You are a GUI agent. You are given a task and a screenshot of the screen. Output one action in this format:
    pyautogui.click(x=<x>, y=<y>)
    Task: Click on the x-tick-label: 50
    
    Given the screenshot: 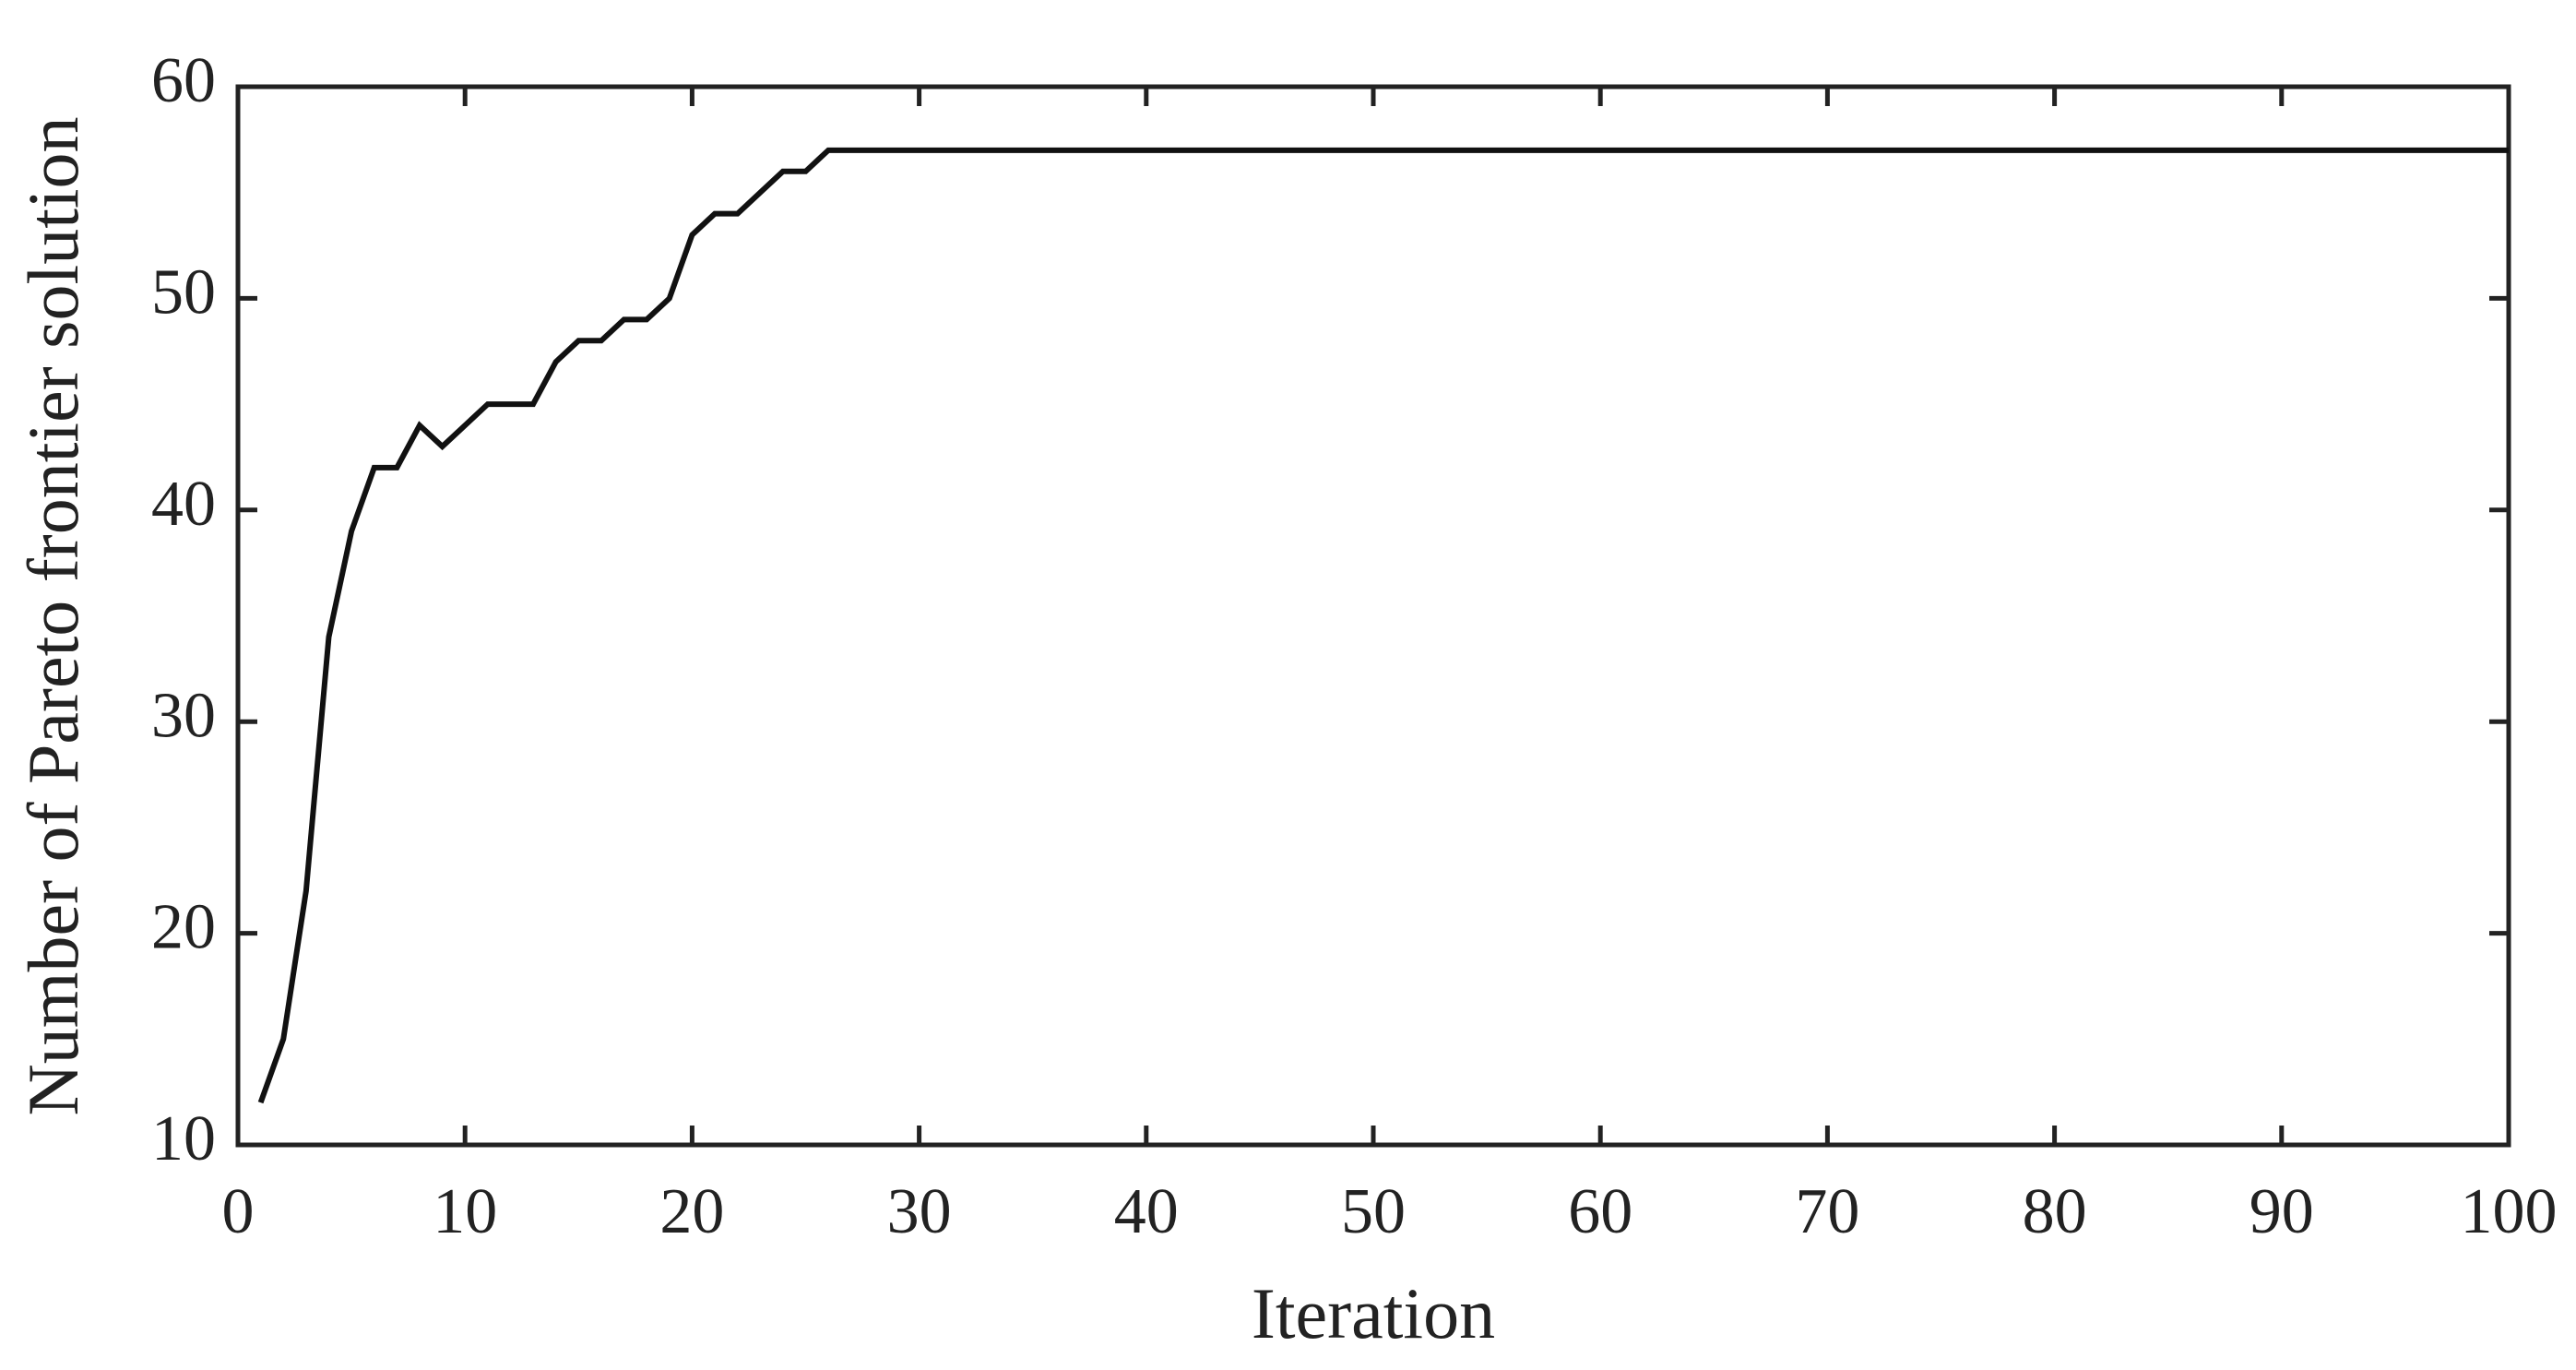 What is the action you would take?
    pyautogui.click(x=1373, y=1211)
    